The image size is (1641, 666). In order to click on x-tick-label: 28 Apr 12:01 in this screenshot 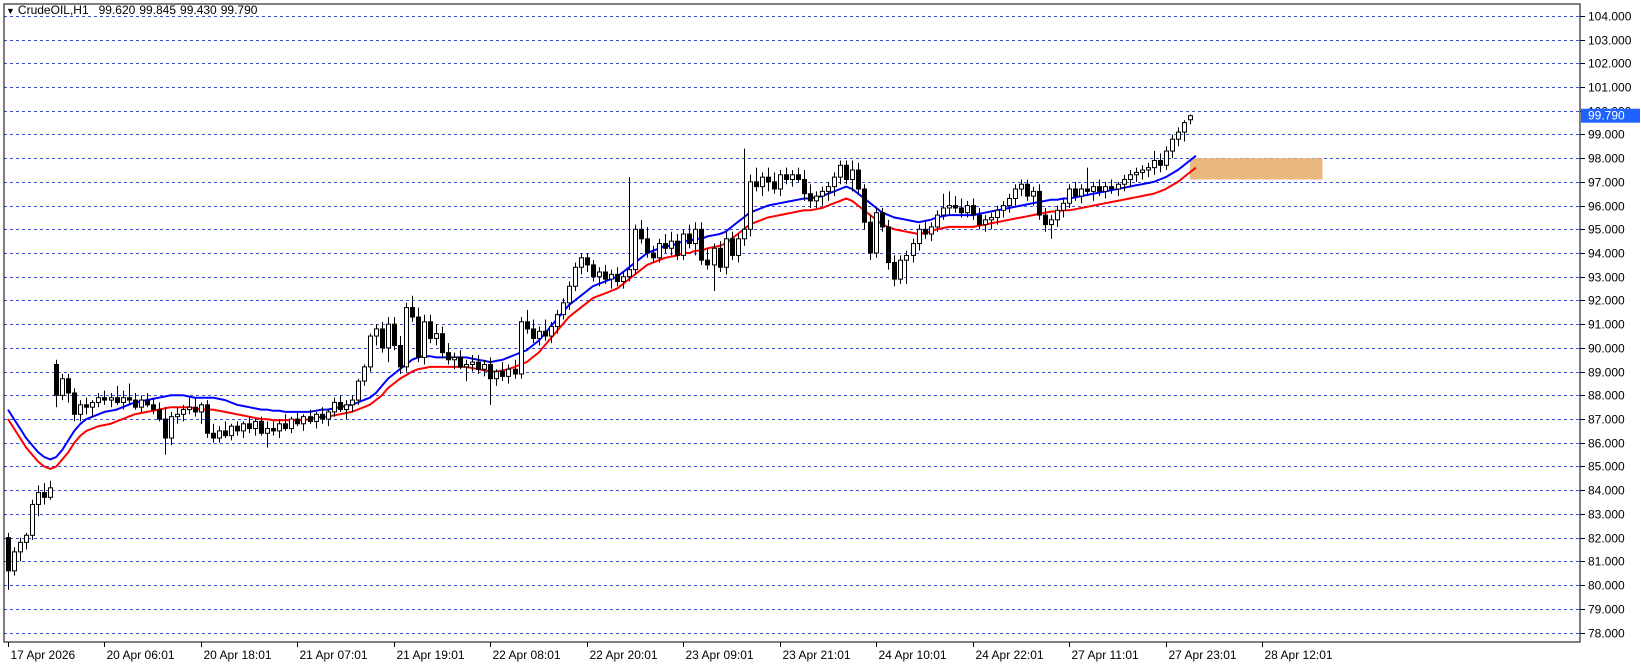, I will do `click(1299, 655)`.